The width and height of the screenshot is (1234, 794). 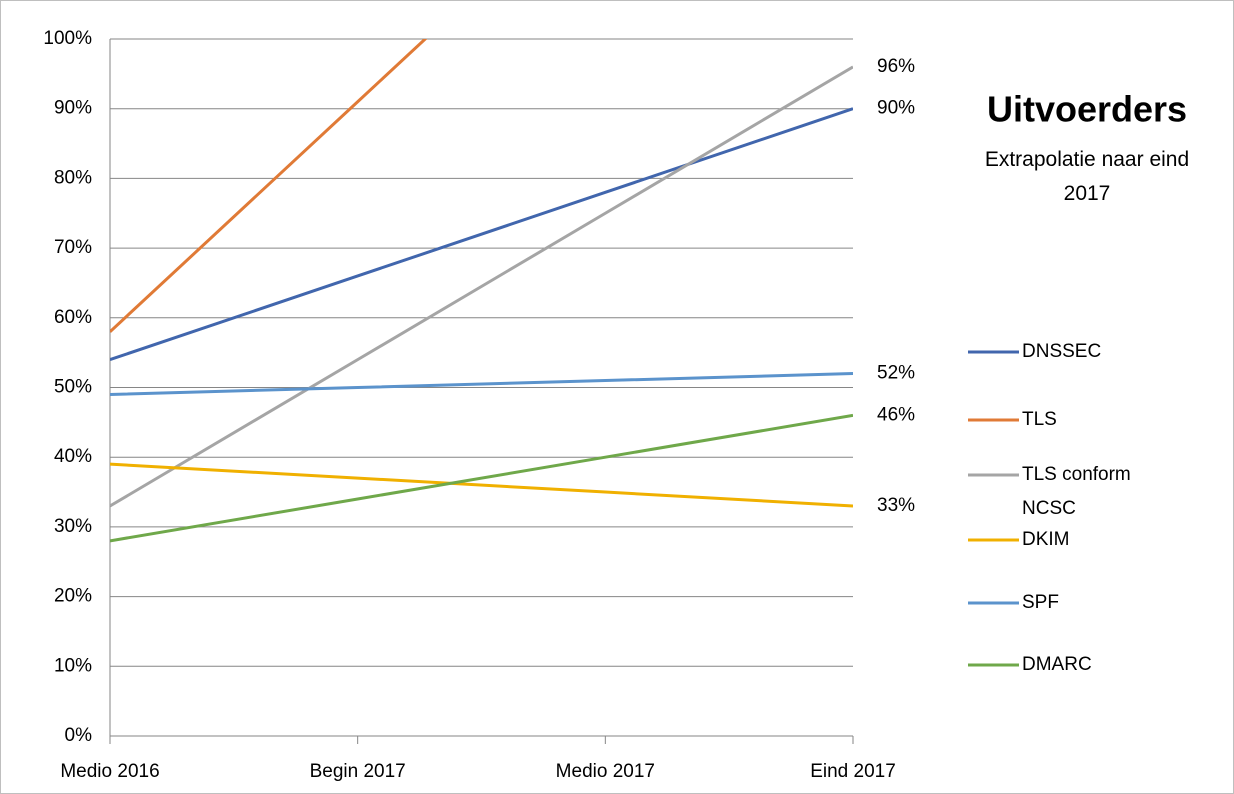 I want to click on data-label: 96%, so click(x=896, y=66).